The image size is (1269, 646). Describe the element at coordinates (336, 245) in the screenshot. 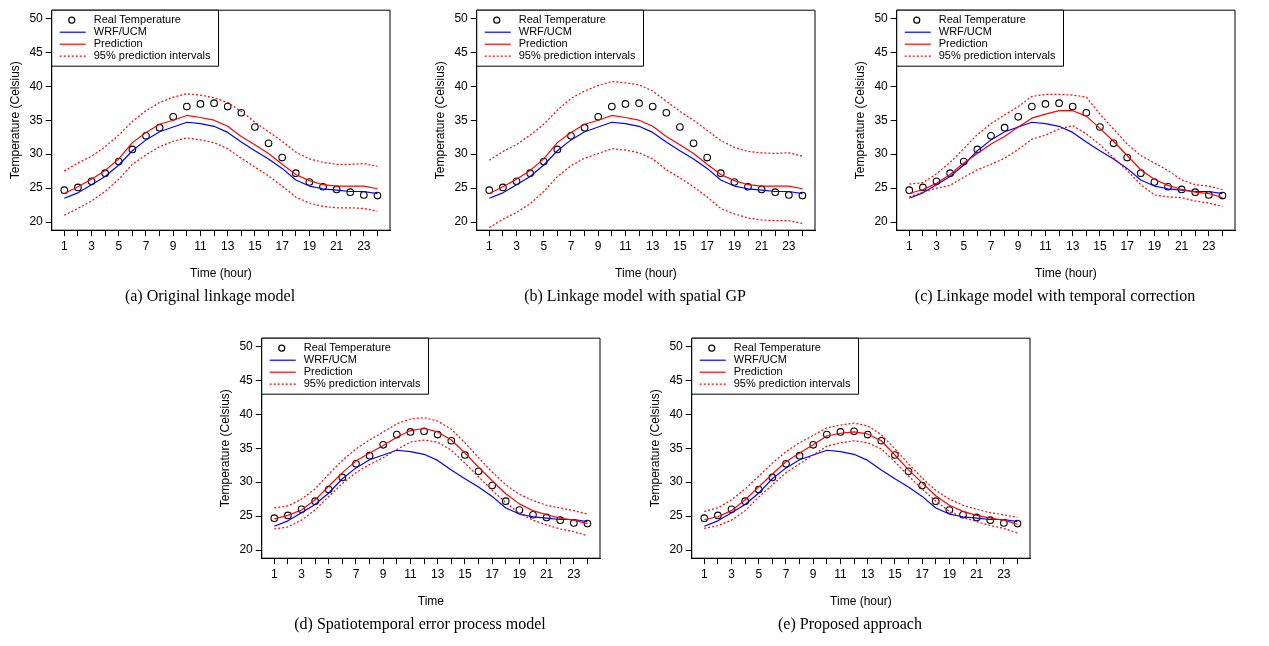

I see `x-tick-label: 21` at that location.